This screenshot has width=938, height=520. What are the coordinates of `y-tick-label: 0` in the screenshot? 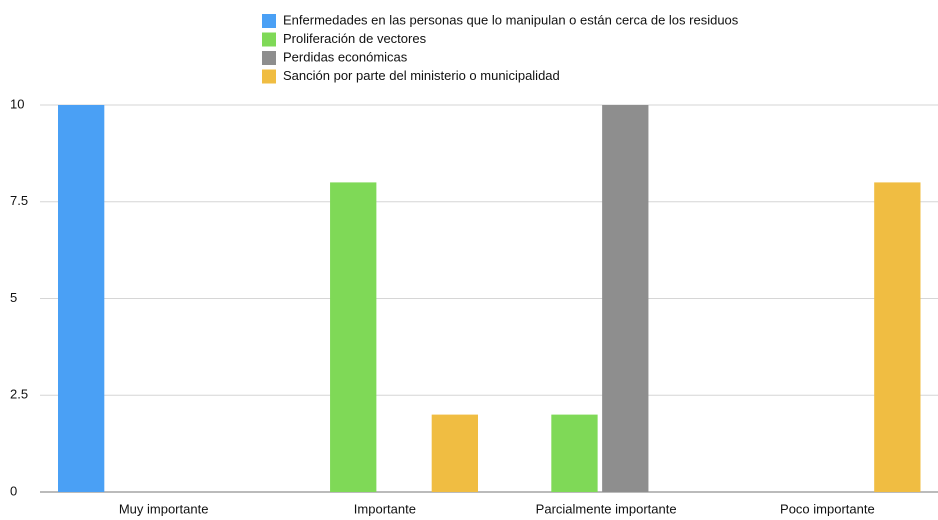 It's located at (13, 490).